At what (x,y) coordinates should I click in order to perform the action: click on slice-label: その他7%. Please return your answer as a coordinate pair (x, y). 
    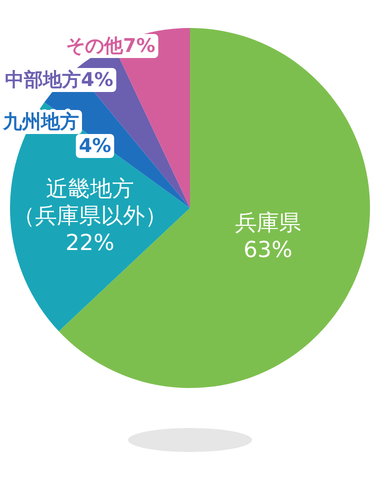
    Looking at the image, I should click on (111, 46).